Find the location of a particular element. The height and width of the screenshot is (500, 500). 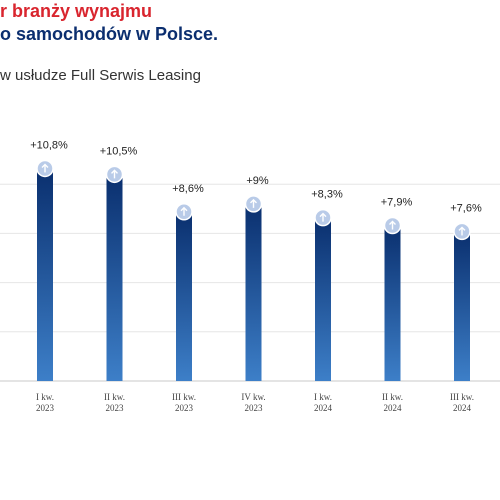

category-label: II kw. 2024 is located at coordinates (392, 402).